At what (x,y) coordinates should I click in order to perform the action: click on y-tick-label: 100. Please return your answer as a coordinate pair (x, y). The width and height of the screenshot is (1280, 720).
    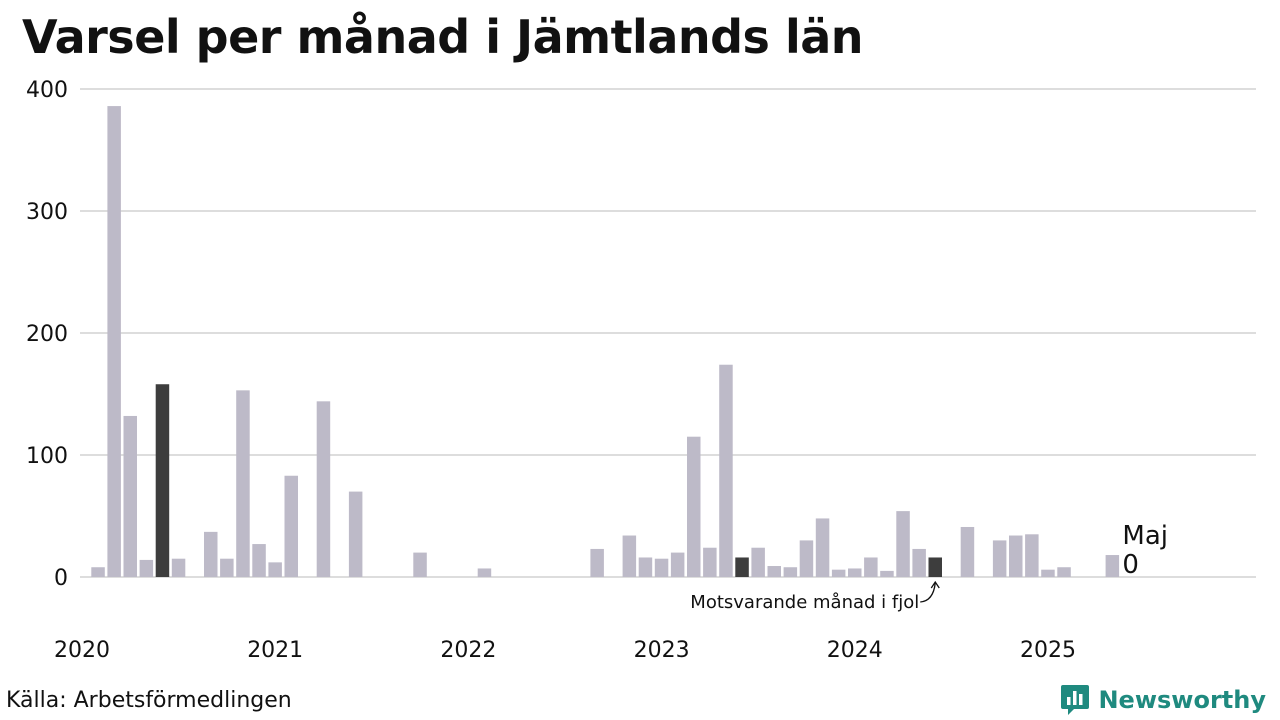
    Looking at the image, I should click on (47, 456).